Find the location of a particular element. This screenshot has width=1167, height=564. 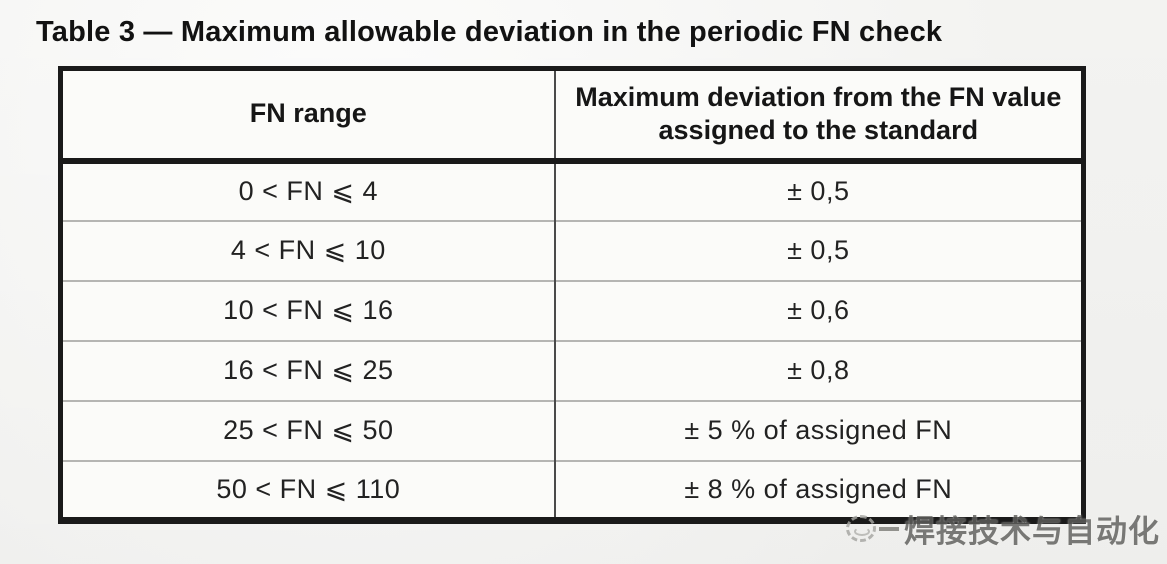

fn-range-cell: 25 < FN ⩽ 50 is located at coordinates (308, 430).